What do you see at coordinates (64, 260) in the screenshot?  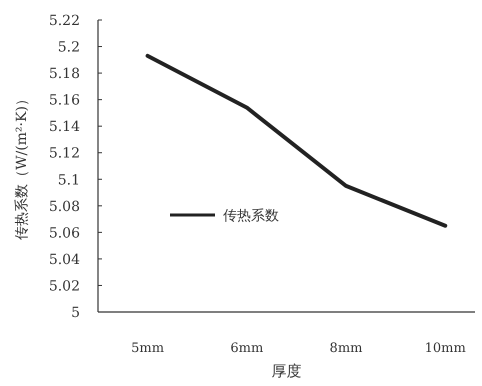 I see `y-tick-label: 5.04` at bounding box center [64, 260].